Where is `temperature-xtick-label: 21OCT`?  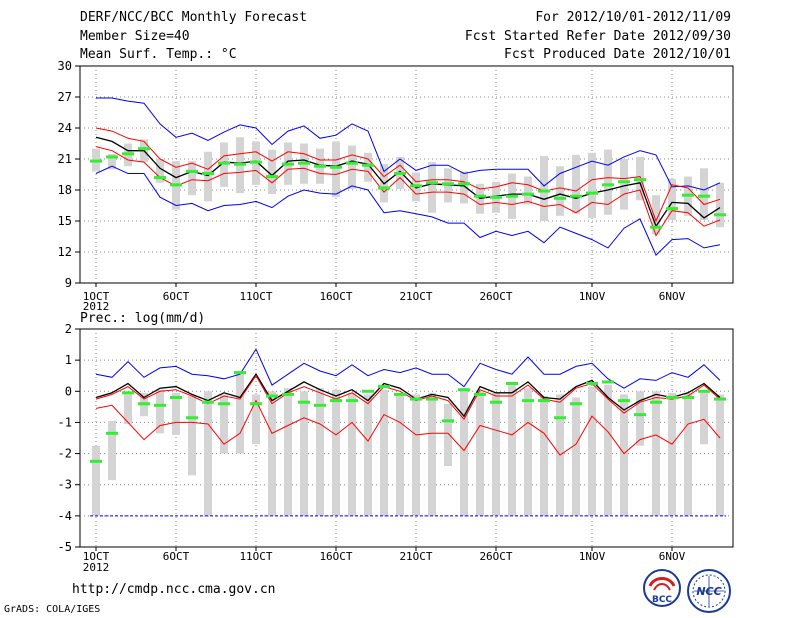 temperature-xtick-label: 21OCT is located at coordinates (415, 296).